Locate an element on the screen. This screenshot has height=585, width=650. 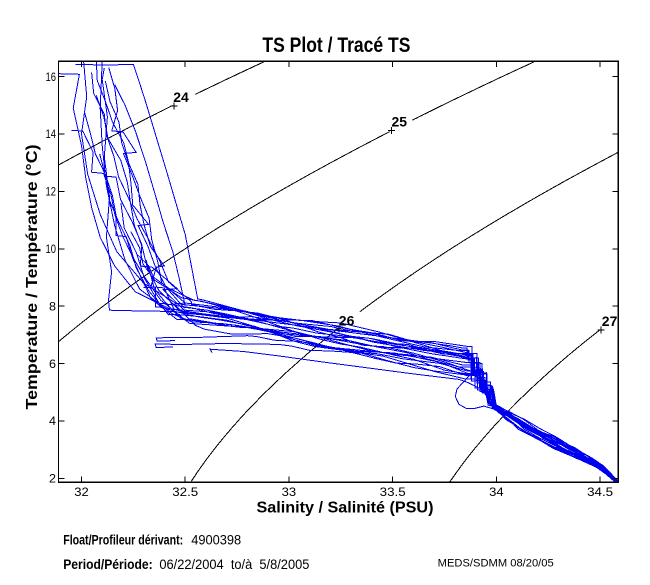
svg-text: Temperature / Température (°C) is located at coordinates (32, 277).